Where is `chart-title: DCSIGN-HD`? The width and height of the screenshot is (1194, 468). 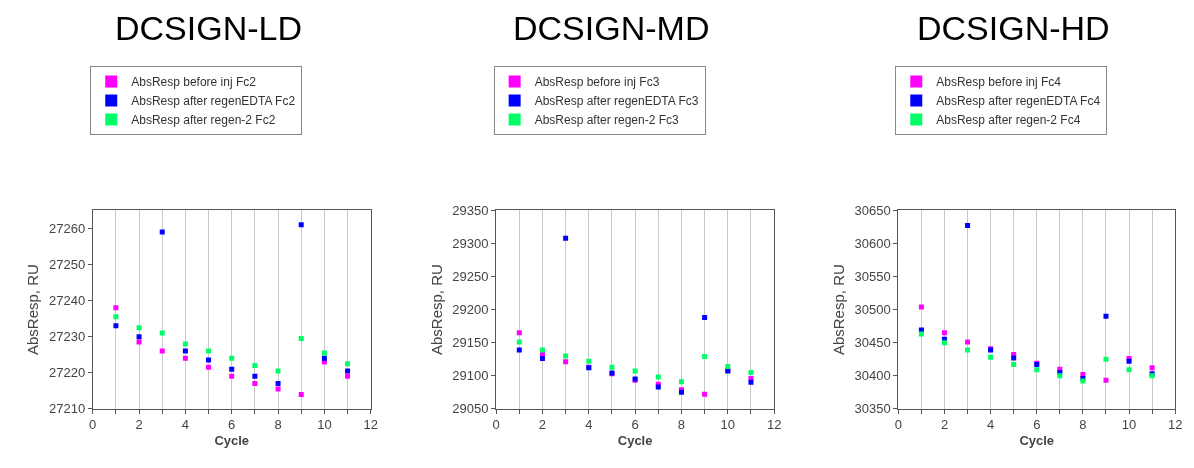
chart-title: DCSIGN-HD is located at coordinates (1013, 28).